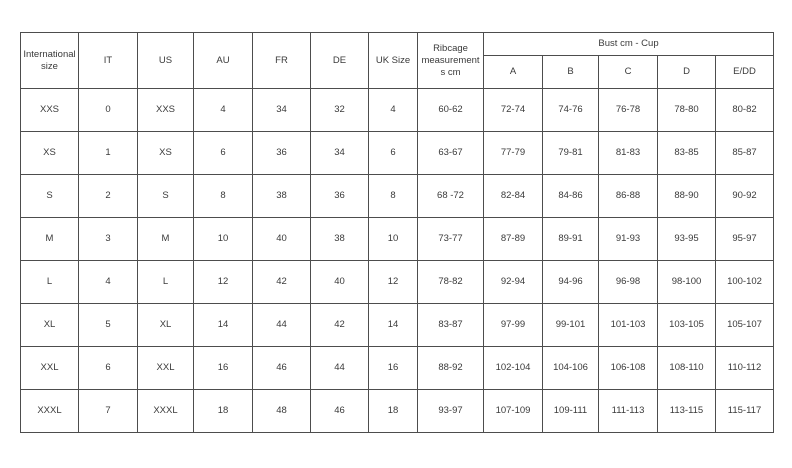  I want to click on cell-xs-cup-d: 83-85, so click(686, 153).